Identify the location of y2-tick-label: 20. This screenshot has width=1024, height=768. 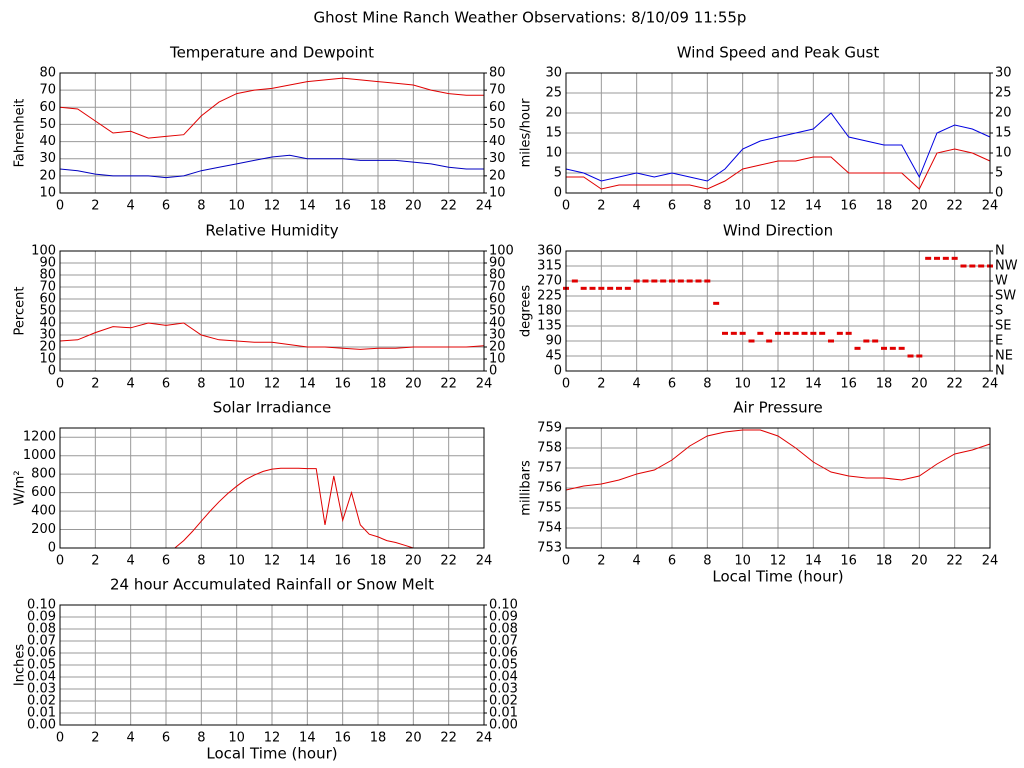
(497, 347).